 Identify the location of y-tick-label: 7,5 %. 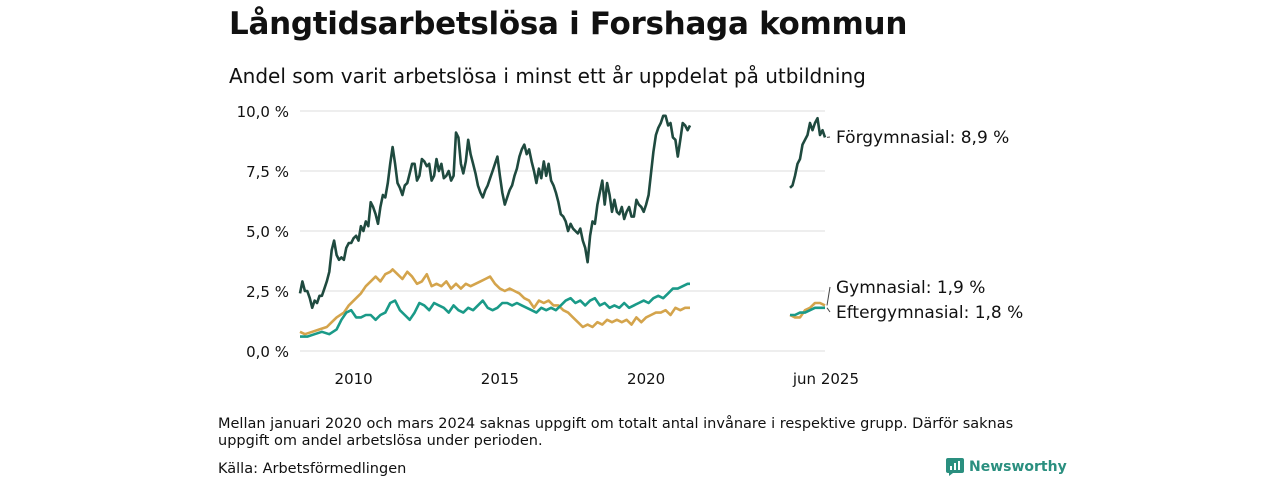
(267, 172).